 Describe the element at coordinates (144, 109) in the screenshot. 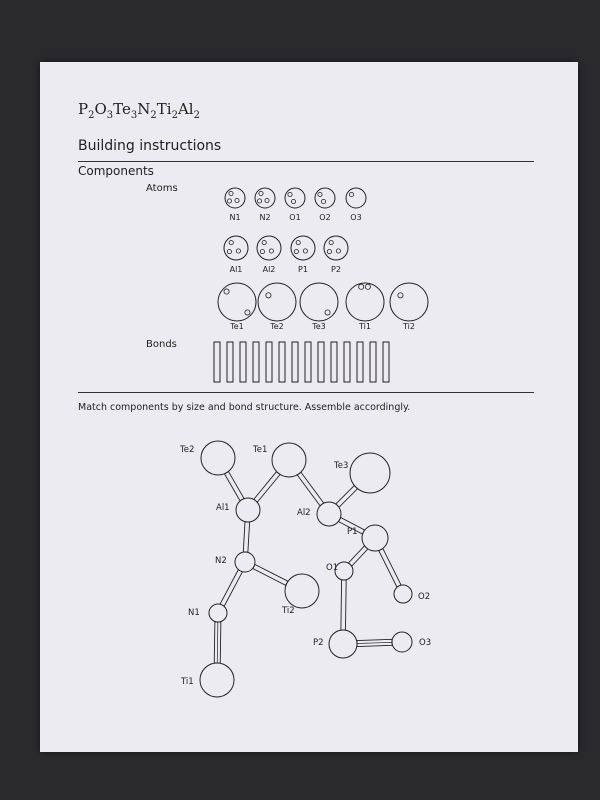

I see `formula-element: N` at that location.